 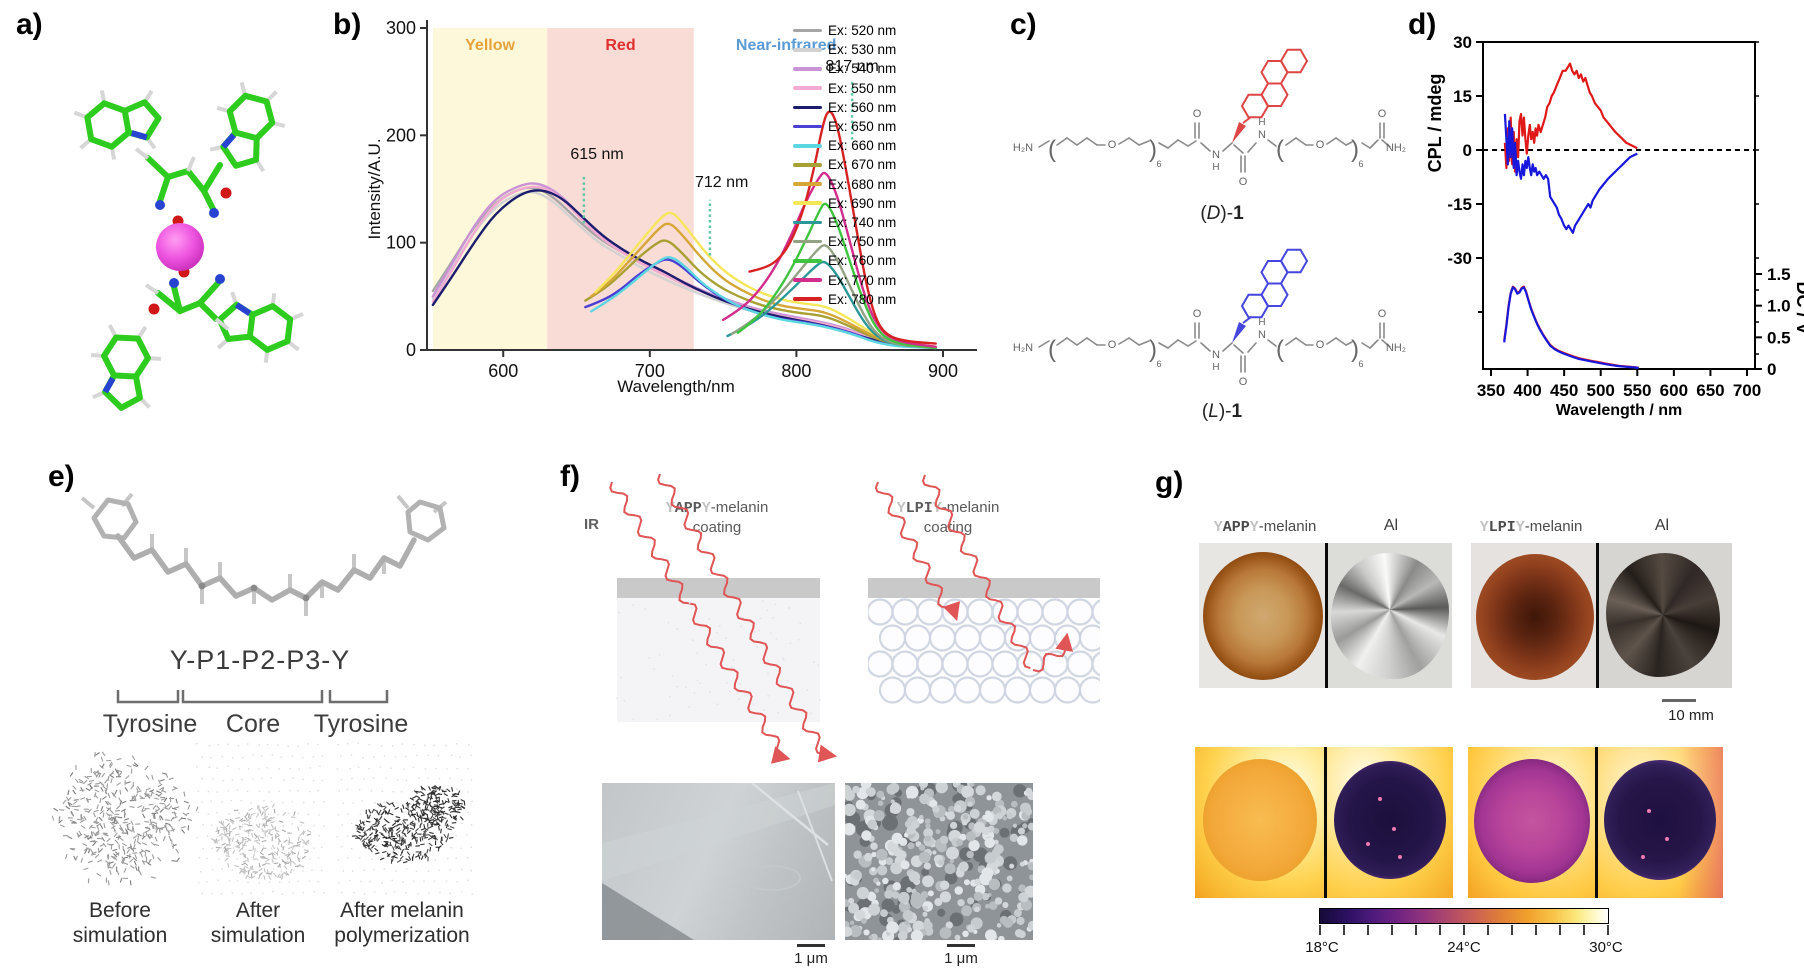 I want to click on bracket-label-tyrosine-1: Tyrosine, so click(x=150, y=724).